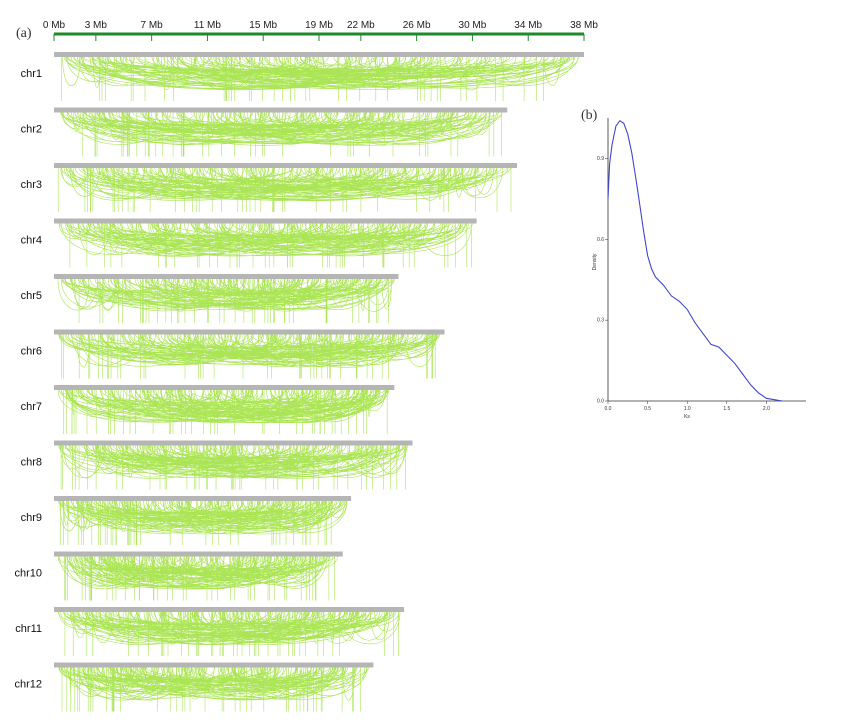 The image size is (865, 723). Describe the element at coordinates (24, 33) in the screenshot. I see `panel-a-label: (a)` at that location.